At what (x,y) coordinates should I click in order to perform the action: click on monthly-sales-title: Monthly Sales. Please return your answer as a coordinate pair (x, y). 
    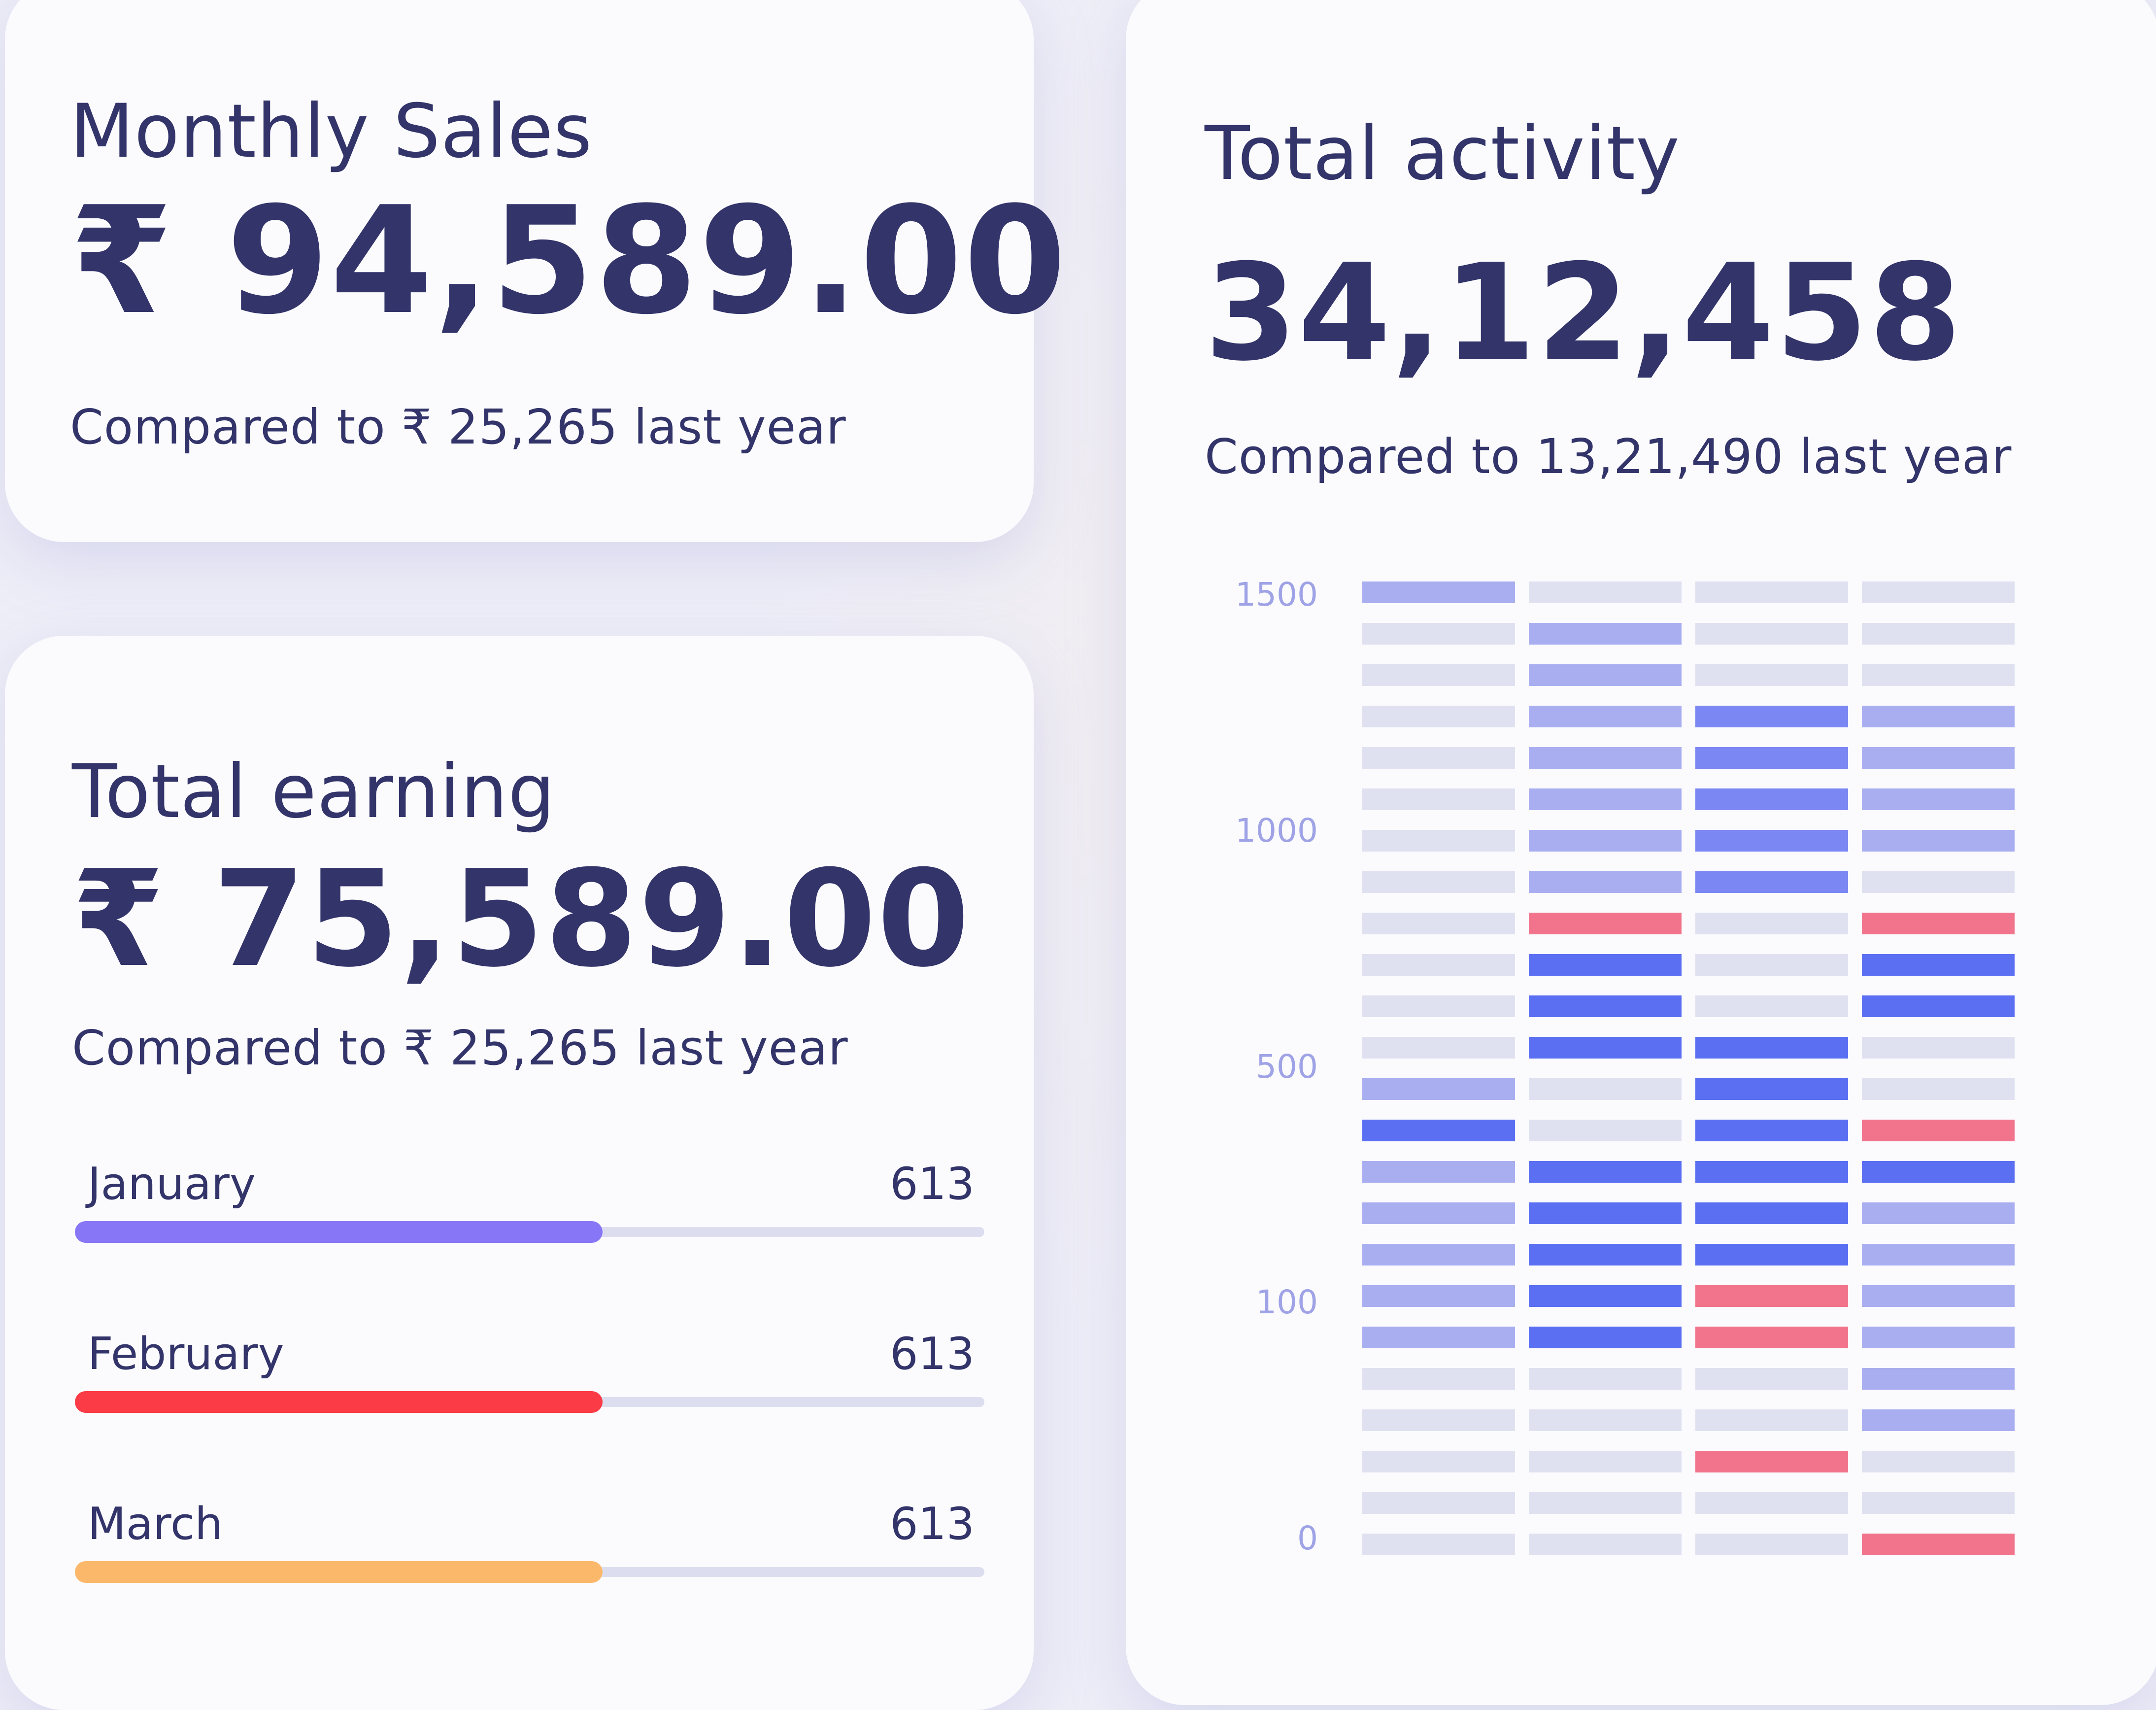
    Looking at the image, I should click on (332, 131).